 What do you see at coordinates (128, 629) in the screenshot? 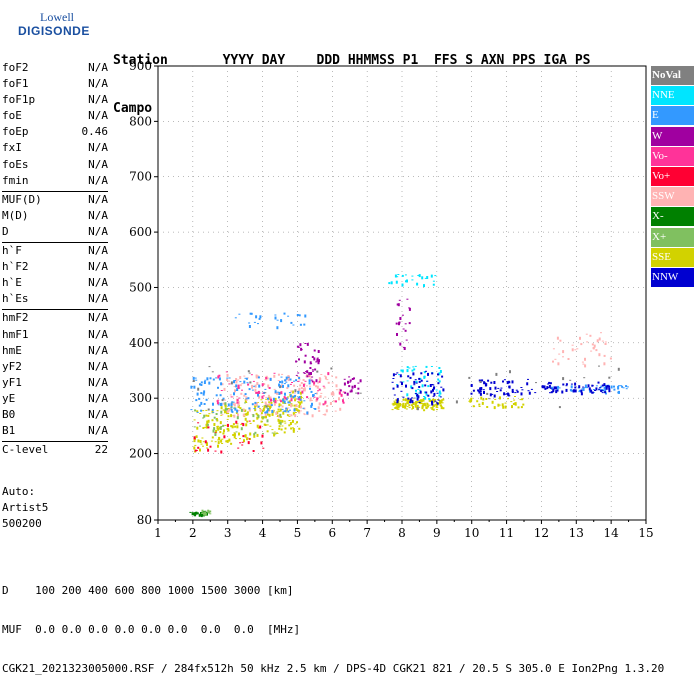
I see `muf-cell: 0.0` at bounding box center [128, 629].